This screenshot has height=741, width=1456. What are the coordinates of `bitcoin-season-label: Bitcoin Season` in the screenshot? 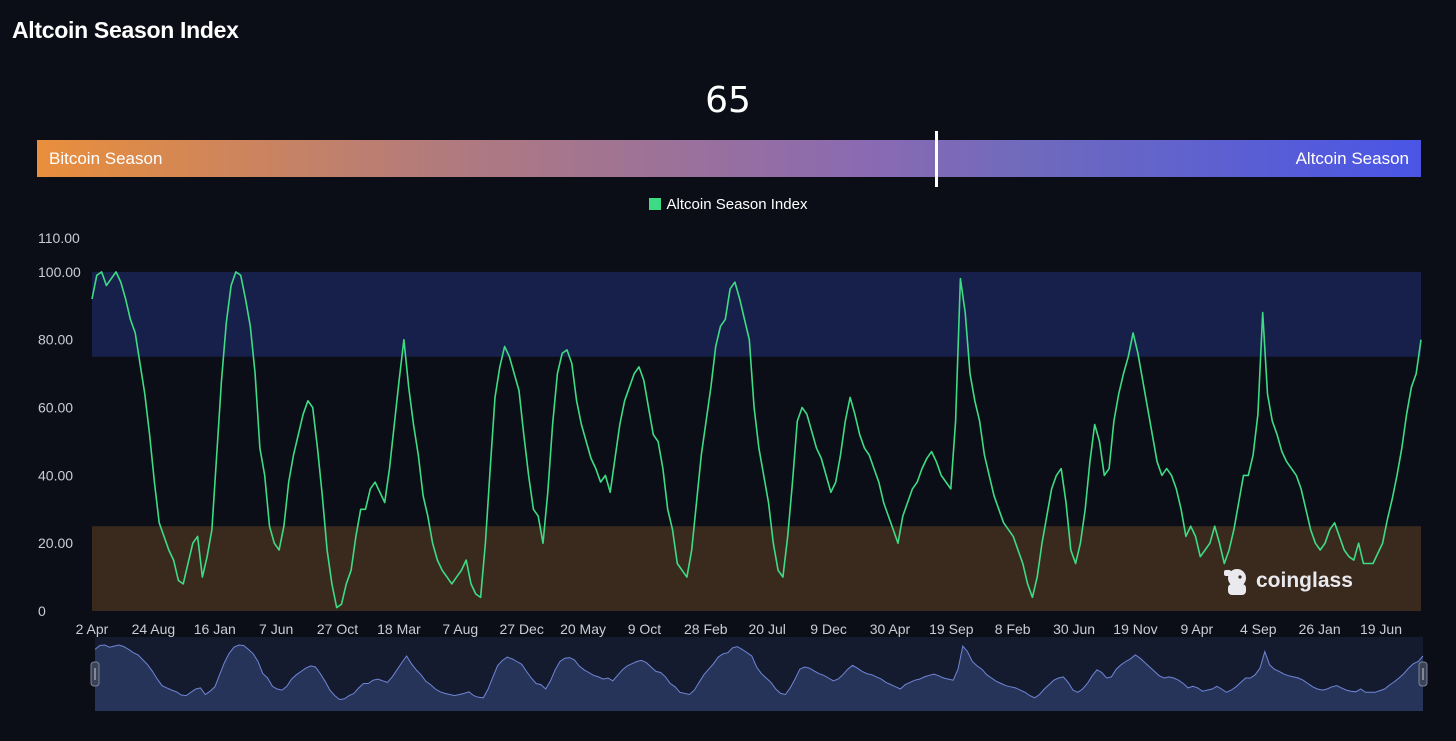 It's located at (106, 158).